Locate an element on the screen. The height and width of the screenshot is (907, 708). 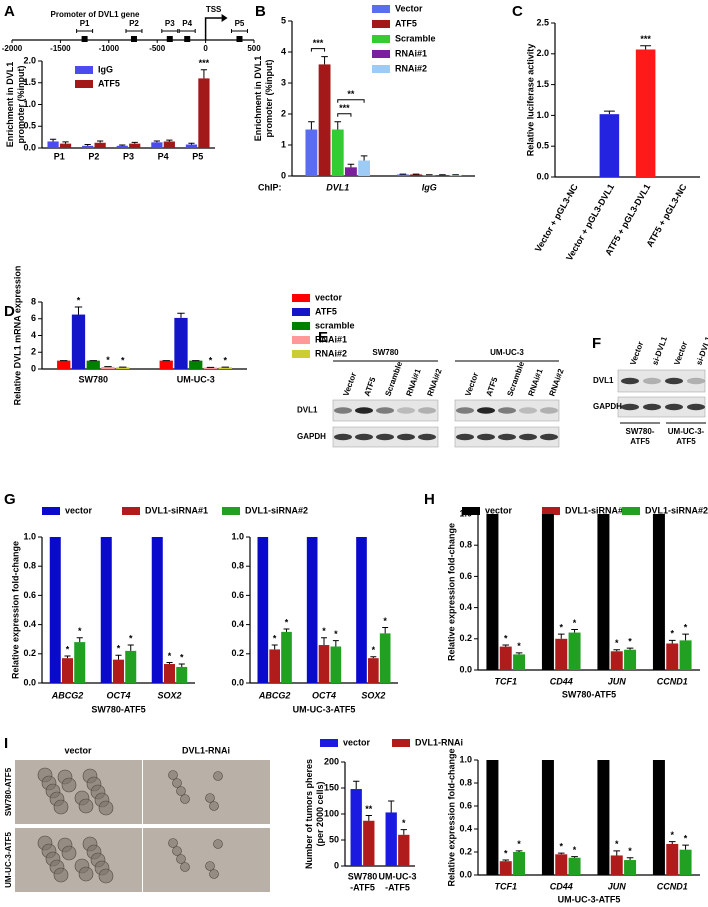
map-title: Promoter of DVL1 gene is located at coordinates (95, 14).